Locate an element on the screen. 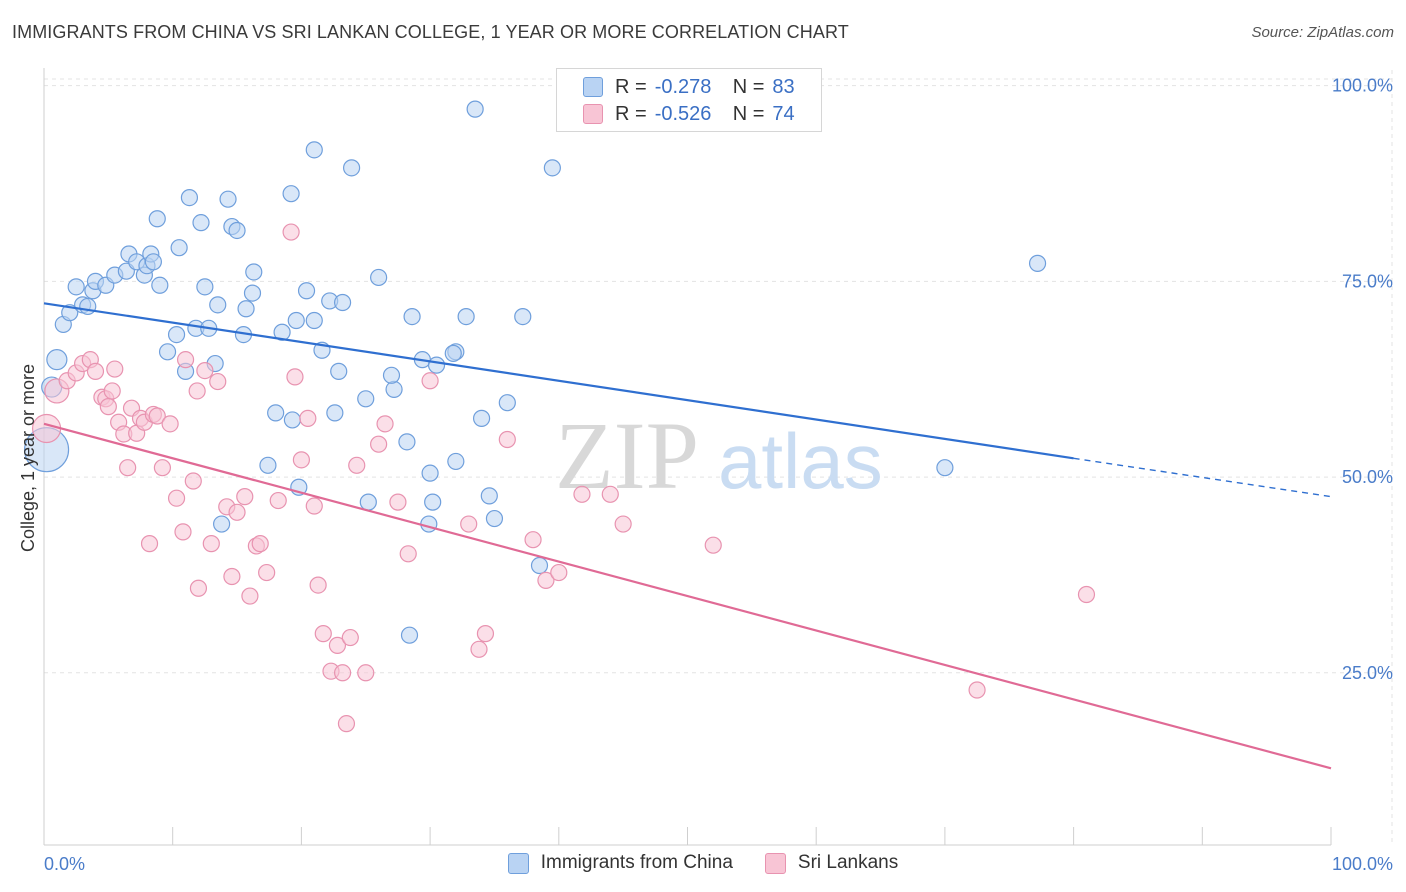 The height and width of the screenshot is (892, 1406). series-legend: Immigrants from China Sri Lankans is located at coordinates (703, 863).